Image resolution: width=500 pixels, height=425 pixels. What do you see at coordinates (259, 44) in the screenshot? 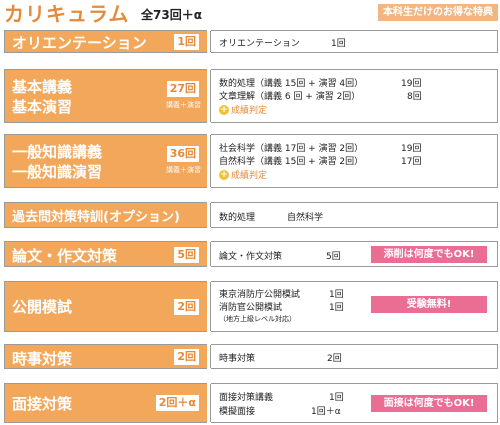
I see `detail-item: オリエンテーション` at bounding box center [259, 44].